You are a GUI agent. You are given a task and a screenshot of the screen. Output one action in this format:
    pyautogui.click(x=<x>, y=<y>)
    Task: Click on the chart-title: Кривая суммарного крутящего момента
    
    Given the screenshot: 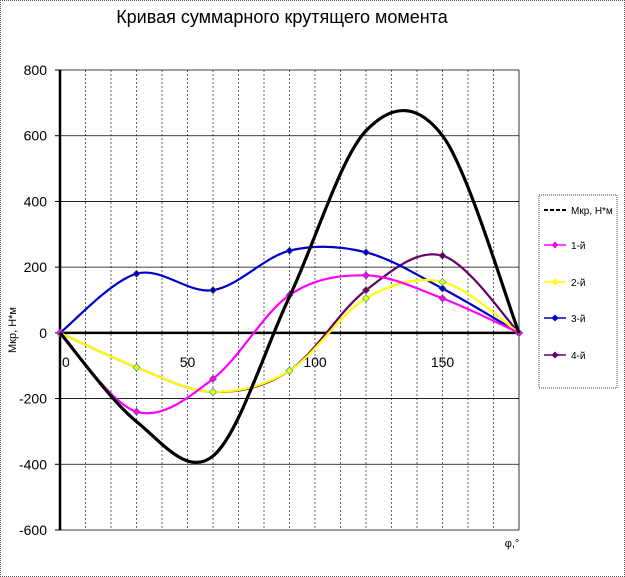 What is the action you would take?
    pyautogui.click(x=282, y=17)
    